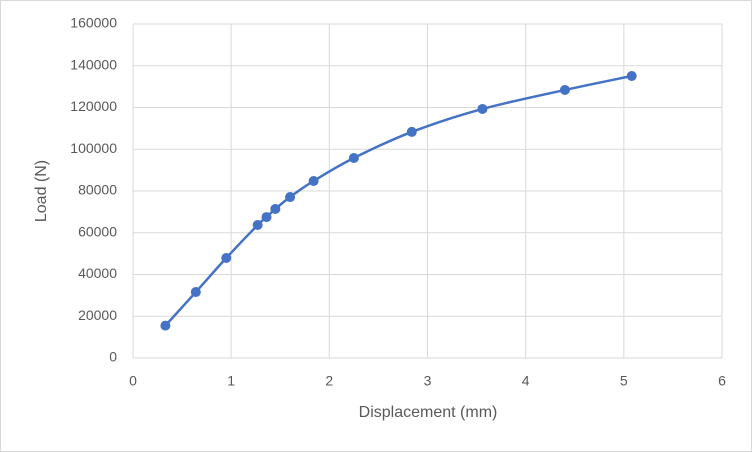 The height and width of the screenshot is (452, 752). I want to click on x-tick-label: 3, so click(428, 381).